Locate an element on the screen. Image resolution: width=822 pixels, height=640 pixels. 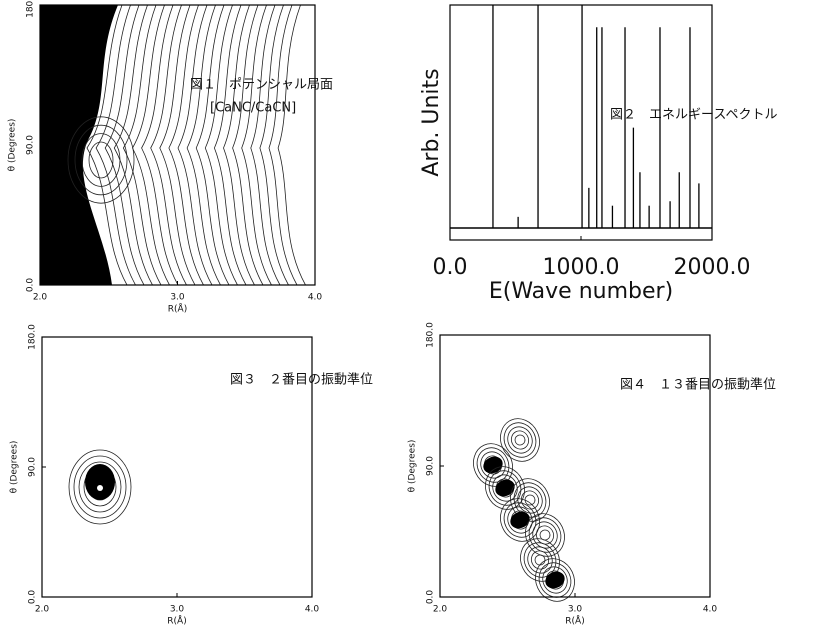
node is located at coordinates (100, 488).